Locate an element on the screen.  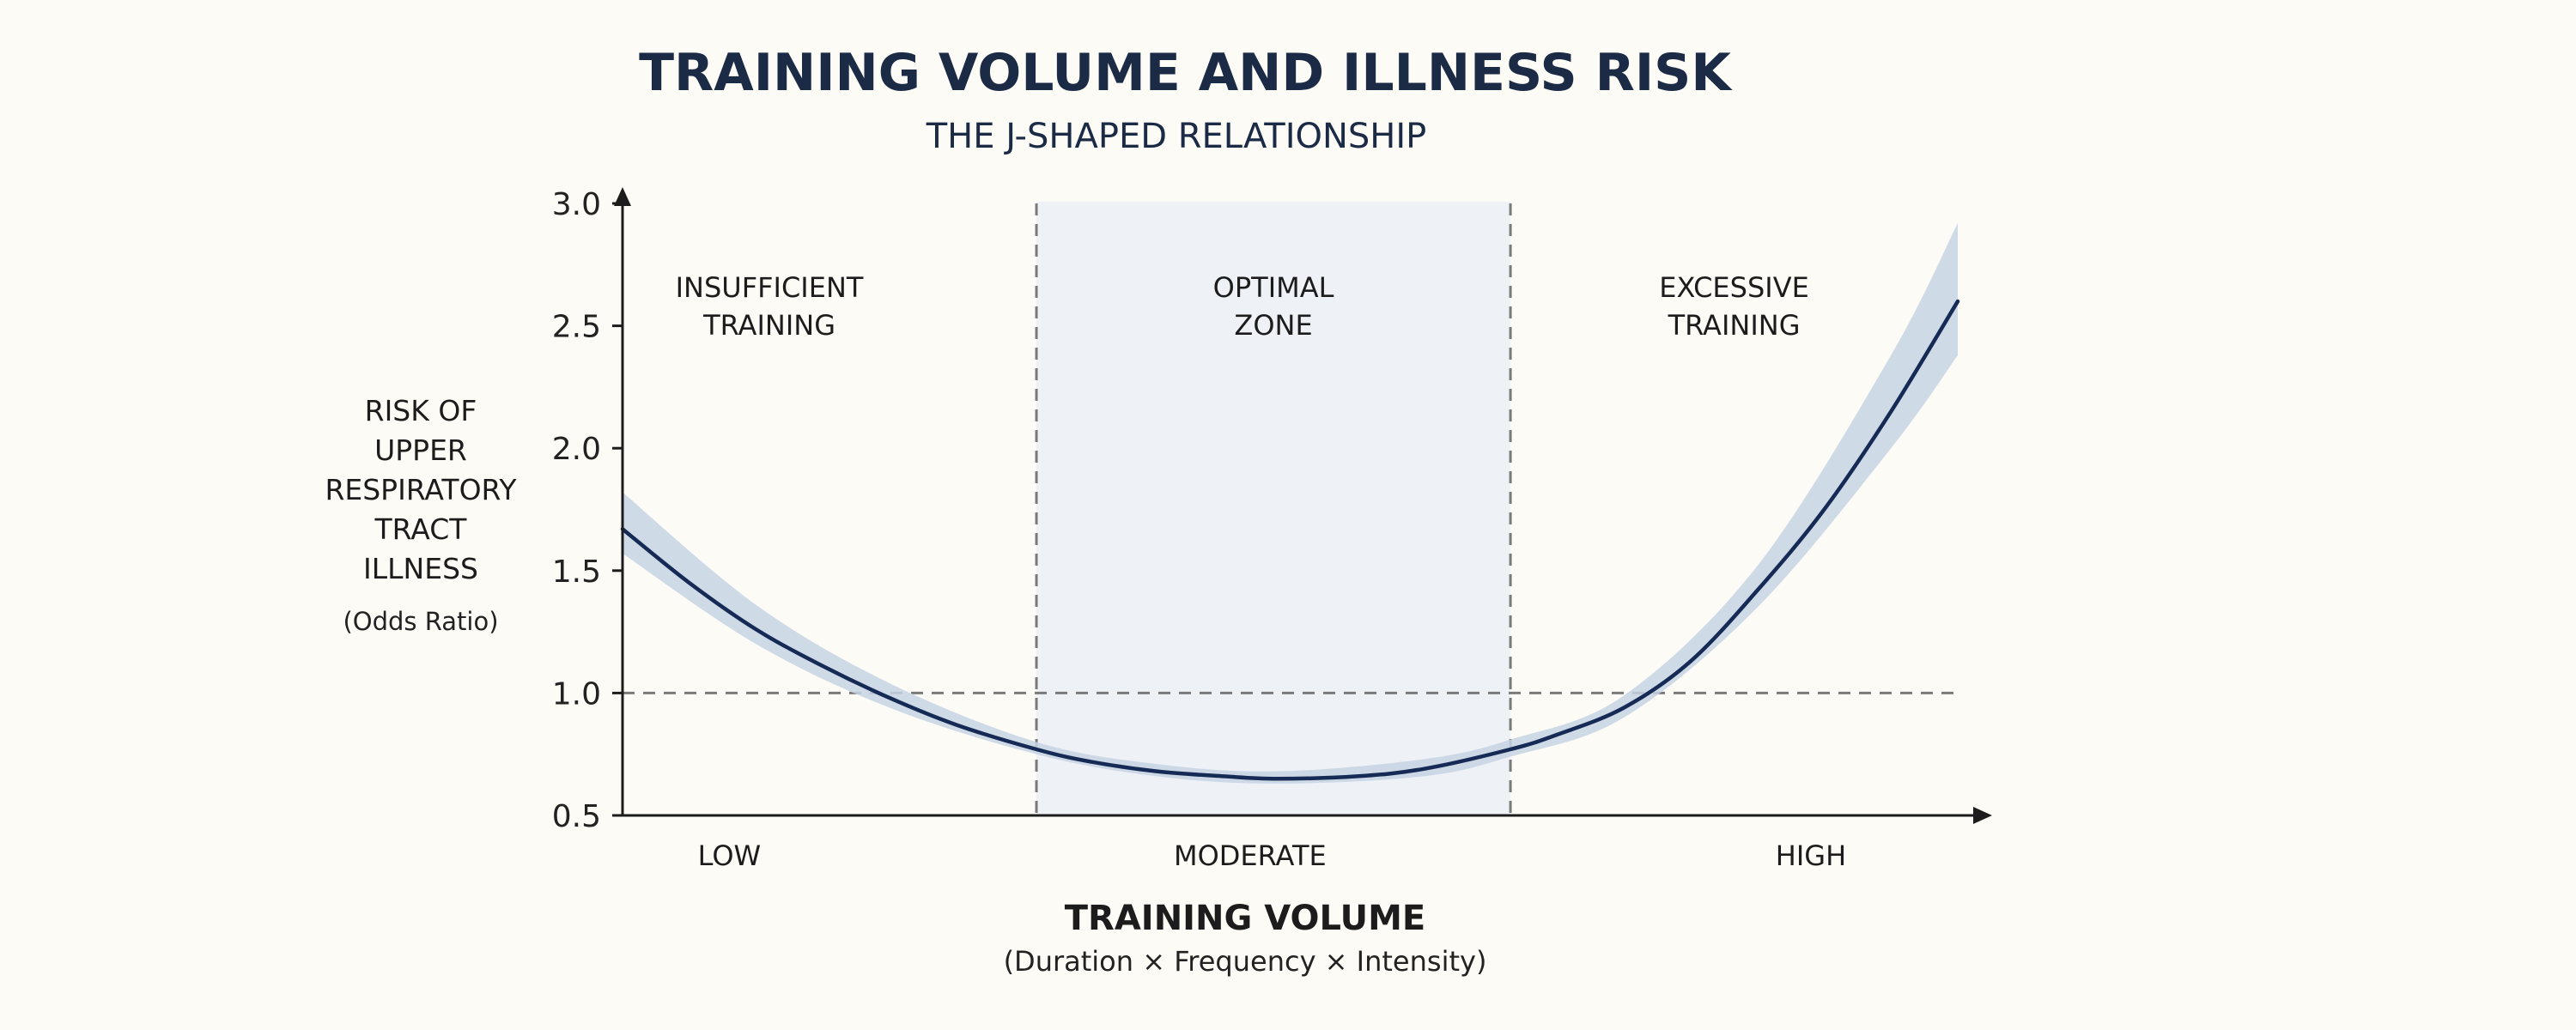
zone-label: ZONE is located at coordinates (1273, 325).